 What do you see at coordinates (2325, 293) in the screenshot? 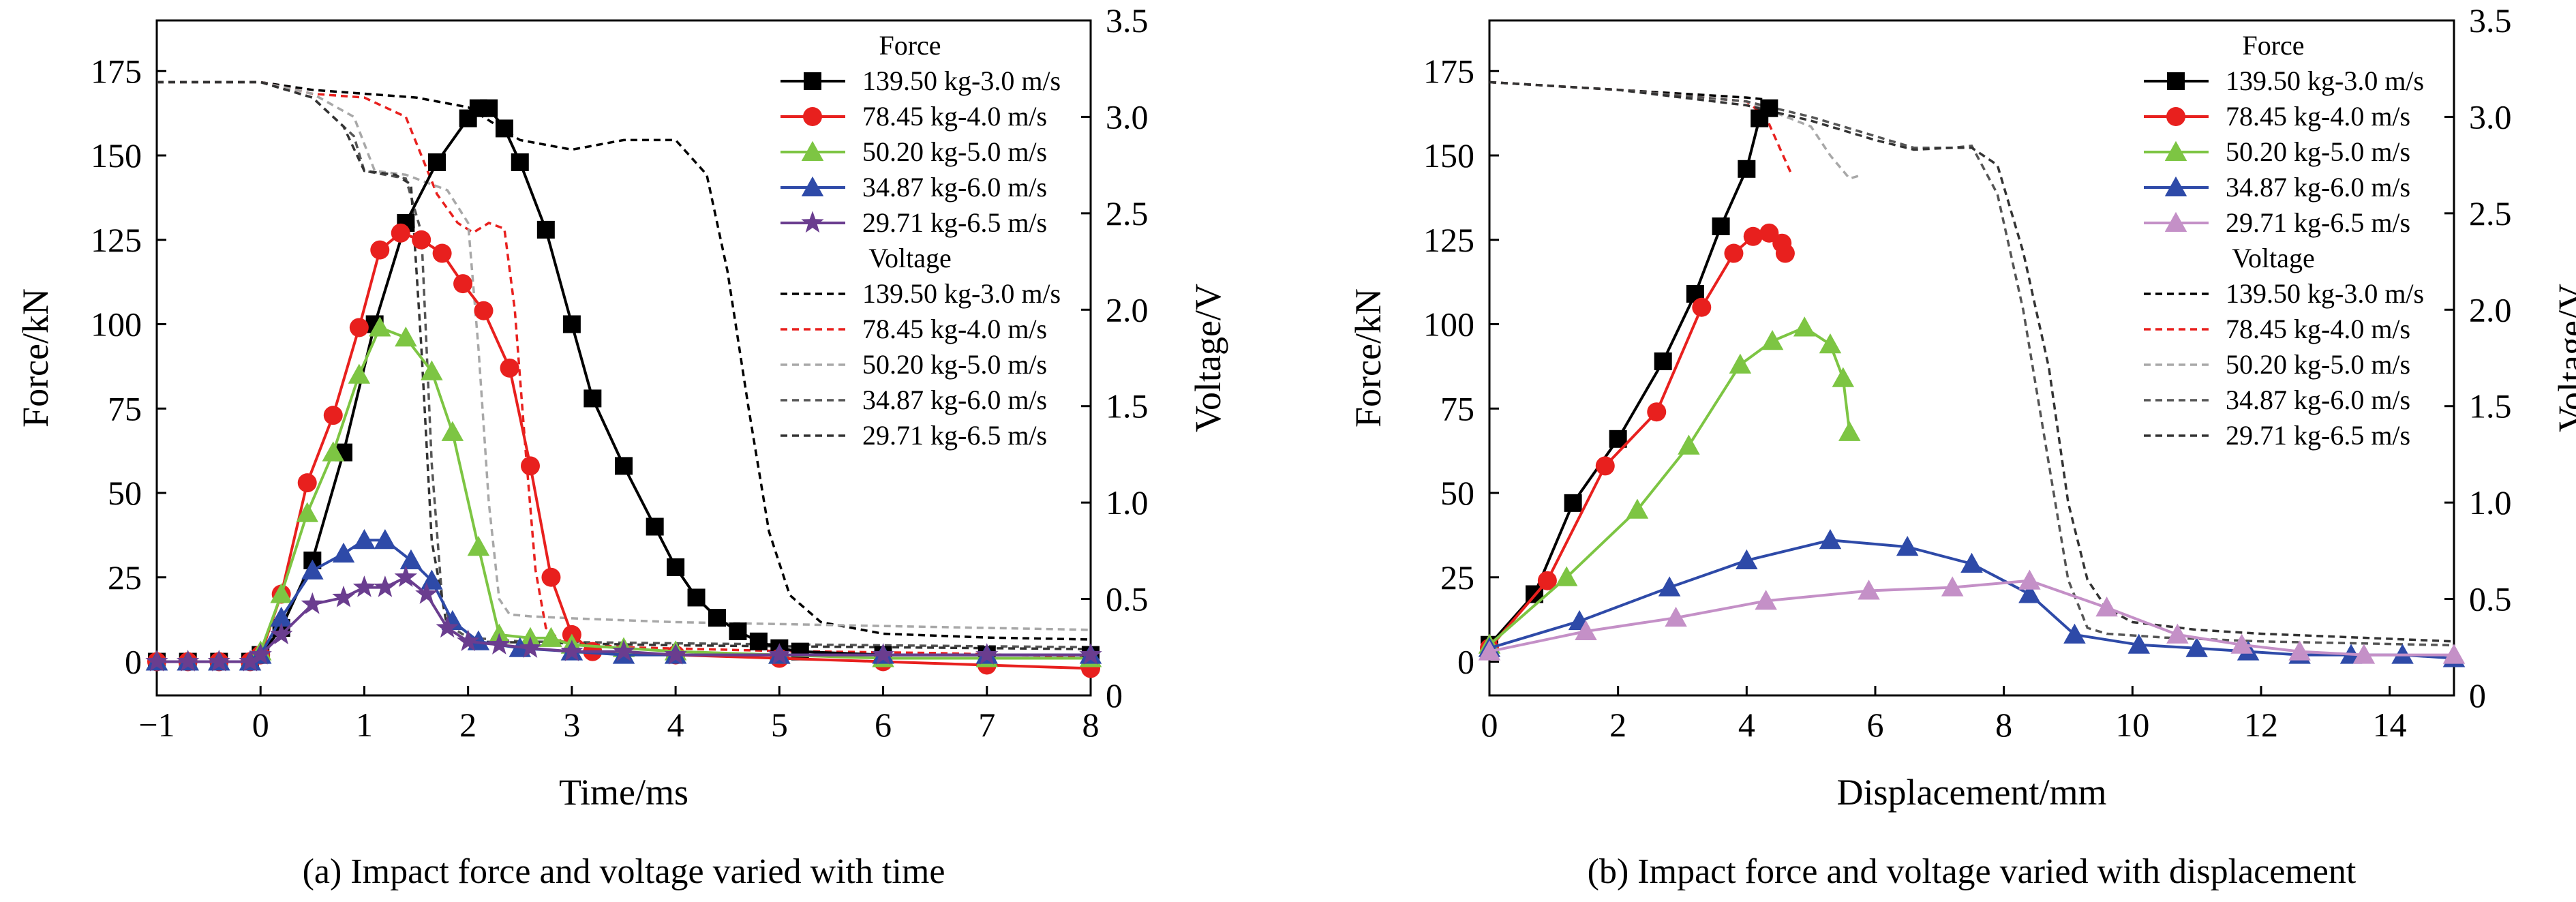
I see `legend-voltage-label: 139.50 kg-3.0 m/s` at bounding box center [2325, 293].